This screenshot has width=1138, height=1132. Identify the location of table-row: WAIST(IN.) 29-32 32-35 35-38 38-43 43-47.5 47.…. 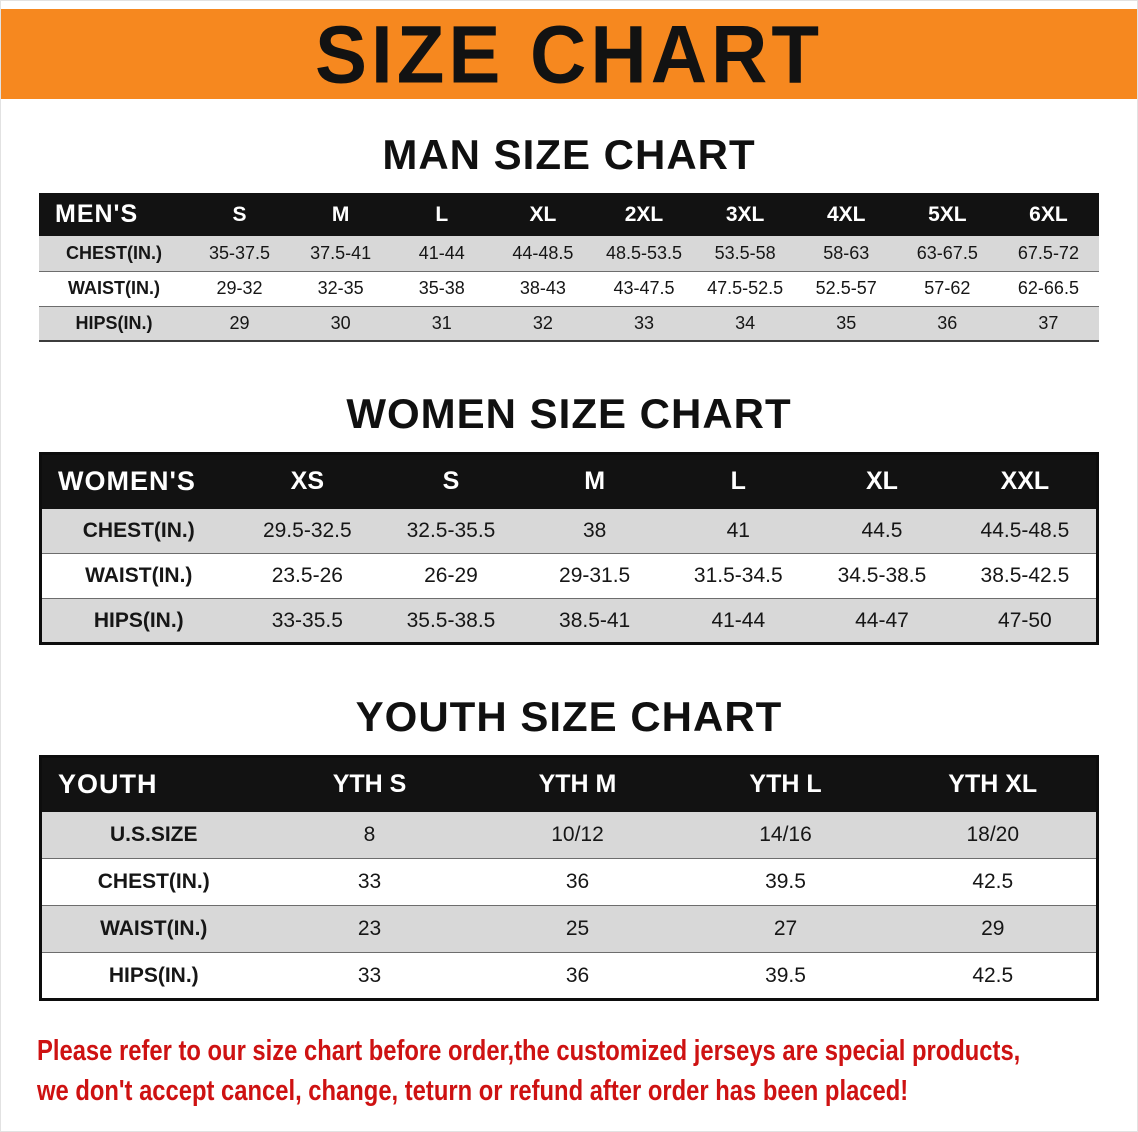
(569, 288).